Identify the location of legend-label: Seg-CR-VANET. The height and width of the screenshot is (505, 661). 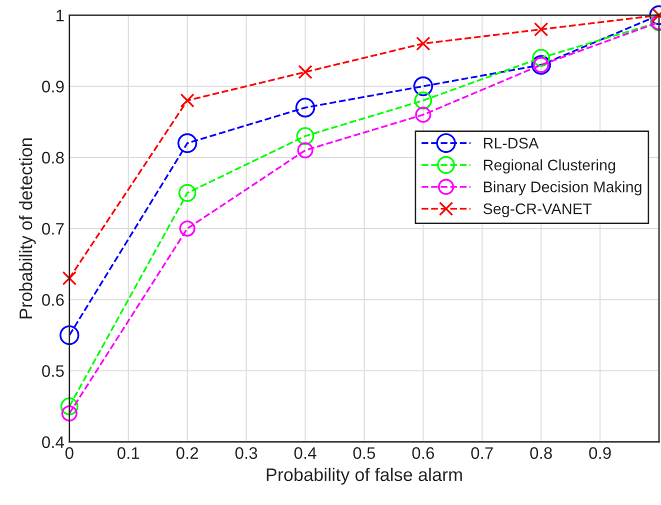
(537, 210).